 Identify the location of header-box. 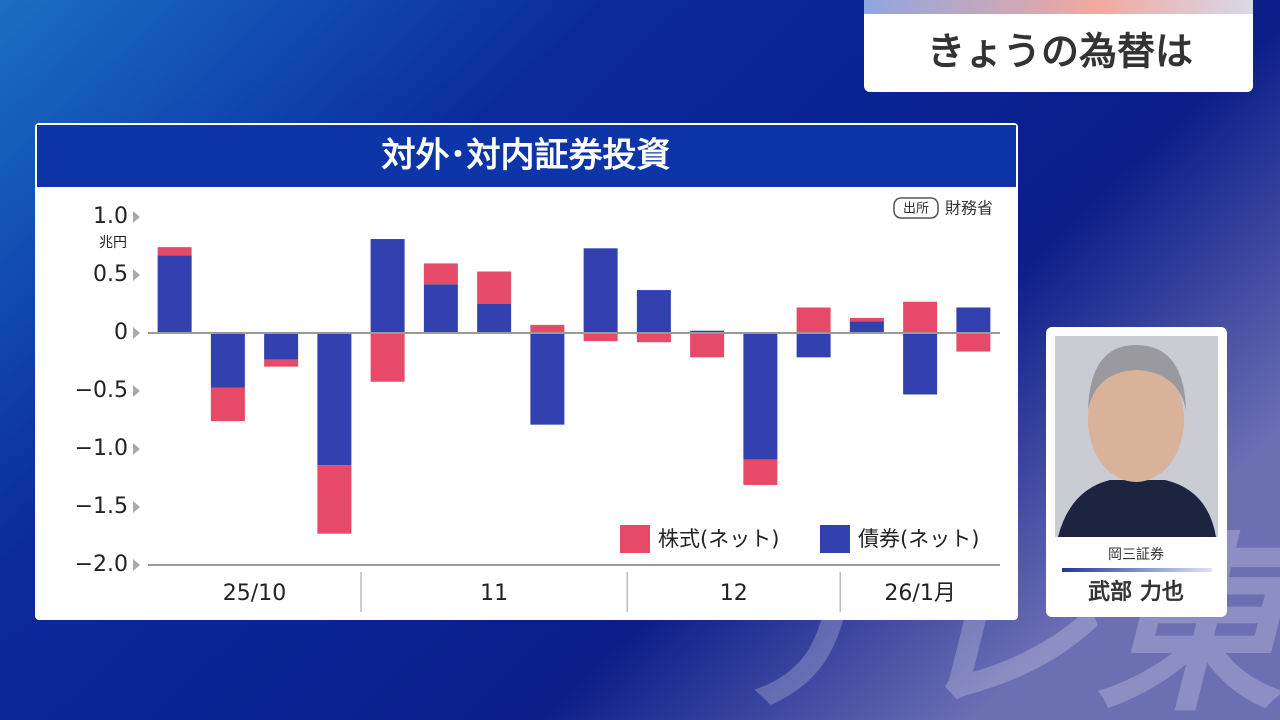
(1058, 46).